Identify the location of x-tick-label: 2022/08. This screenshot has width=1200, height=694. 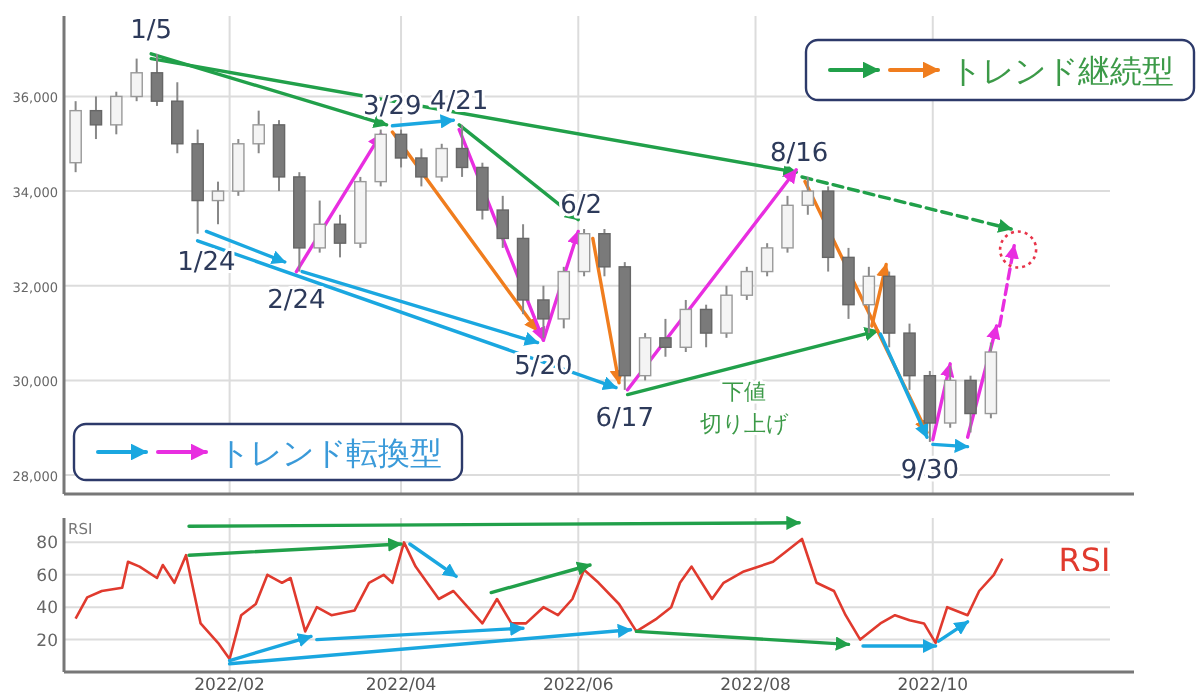
(755, 685).